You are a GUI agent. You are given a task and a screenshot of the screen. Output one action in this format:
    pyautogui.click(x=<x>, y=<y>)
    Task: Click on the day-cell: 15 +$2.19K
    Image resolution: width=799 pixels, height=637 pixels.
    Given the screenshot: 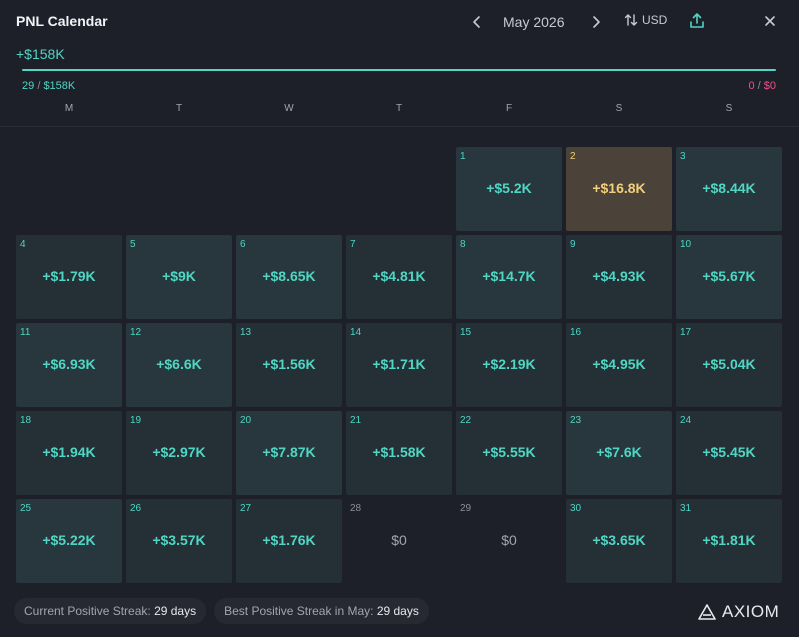 What is the action you would take?
    pyautogui.click(x=509, y=365)
    